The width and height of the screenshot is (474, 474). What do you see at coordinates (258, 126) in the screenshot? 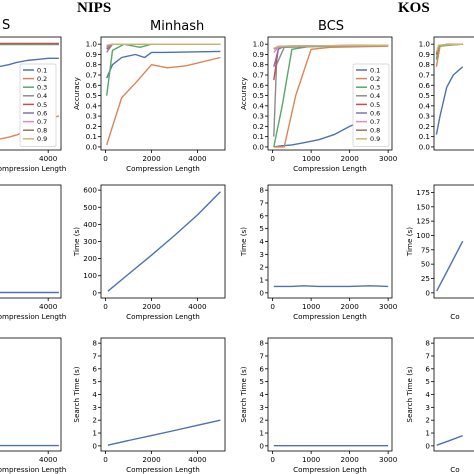
I see `y-tick-label: 0.2` at bounding box center [258, 126].